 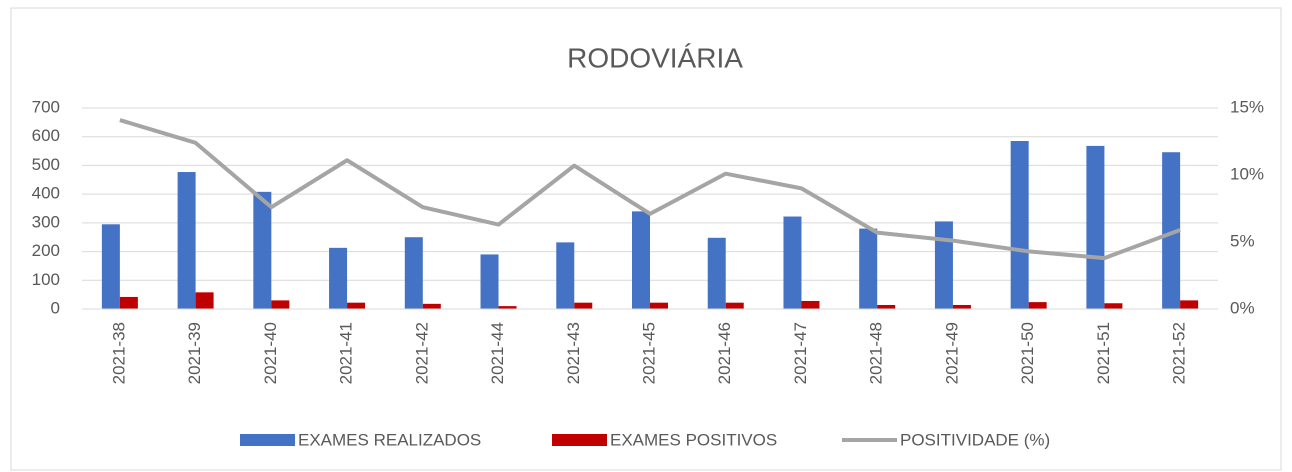 What do you see at coordinates (800, 353) in the screenshot?
I see `x-tick-label: 2021-47` at bounding box center [800, 353].